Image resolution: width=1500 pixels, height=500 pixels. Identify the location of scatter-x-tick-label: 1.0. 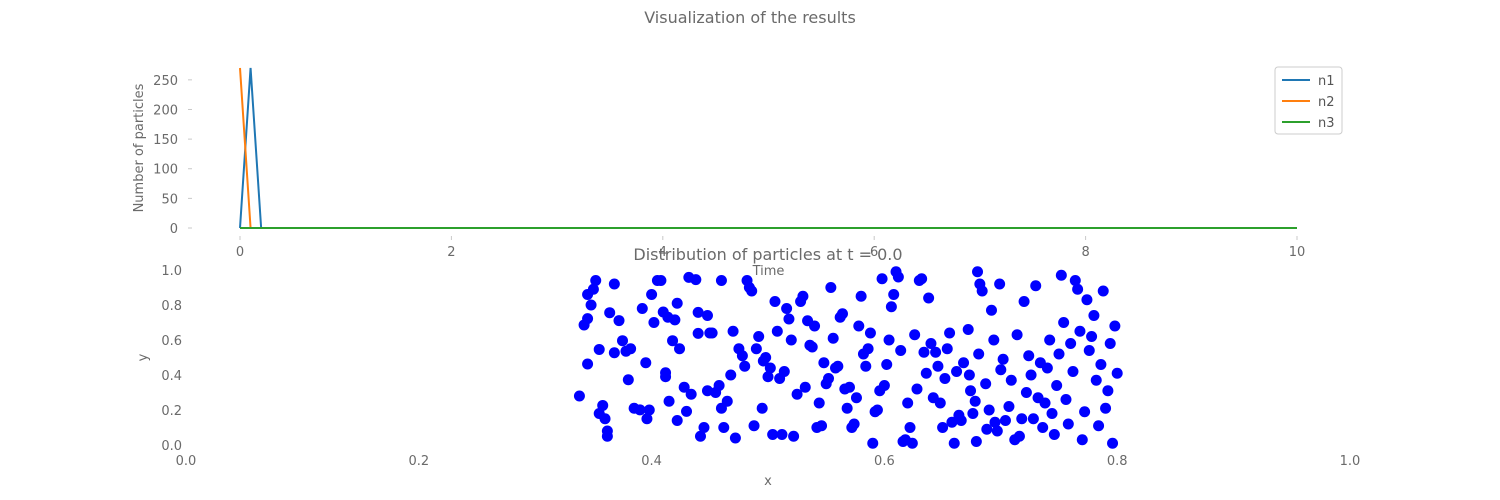
(1350, 461).